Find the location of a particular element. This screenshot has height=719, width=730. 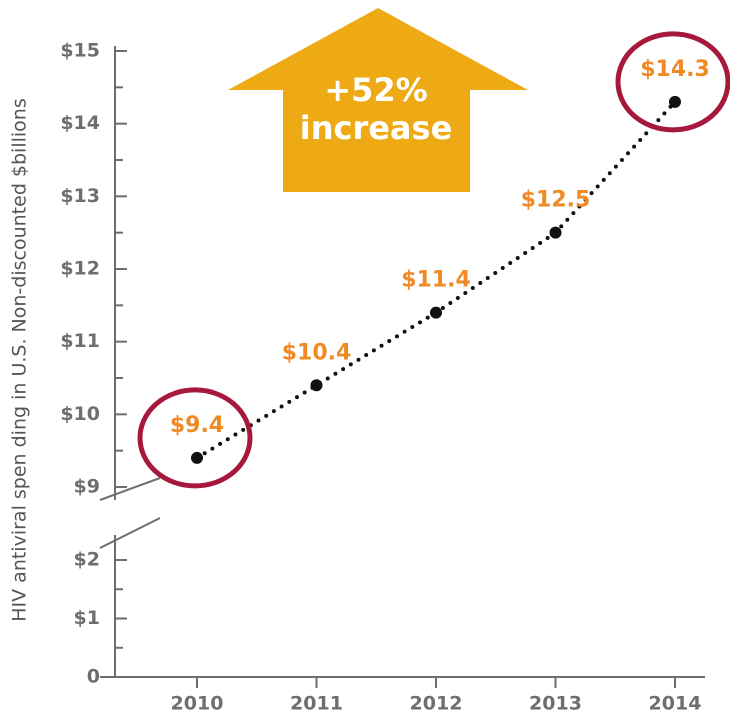

data-label: $9.4 is located at coordinates (197, 425).